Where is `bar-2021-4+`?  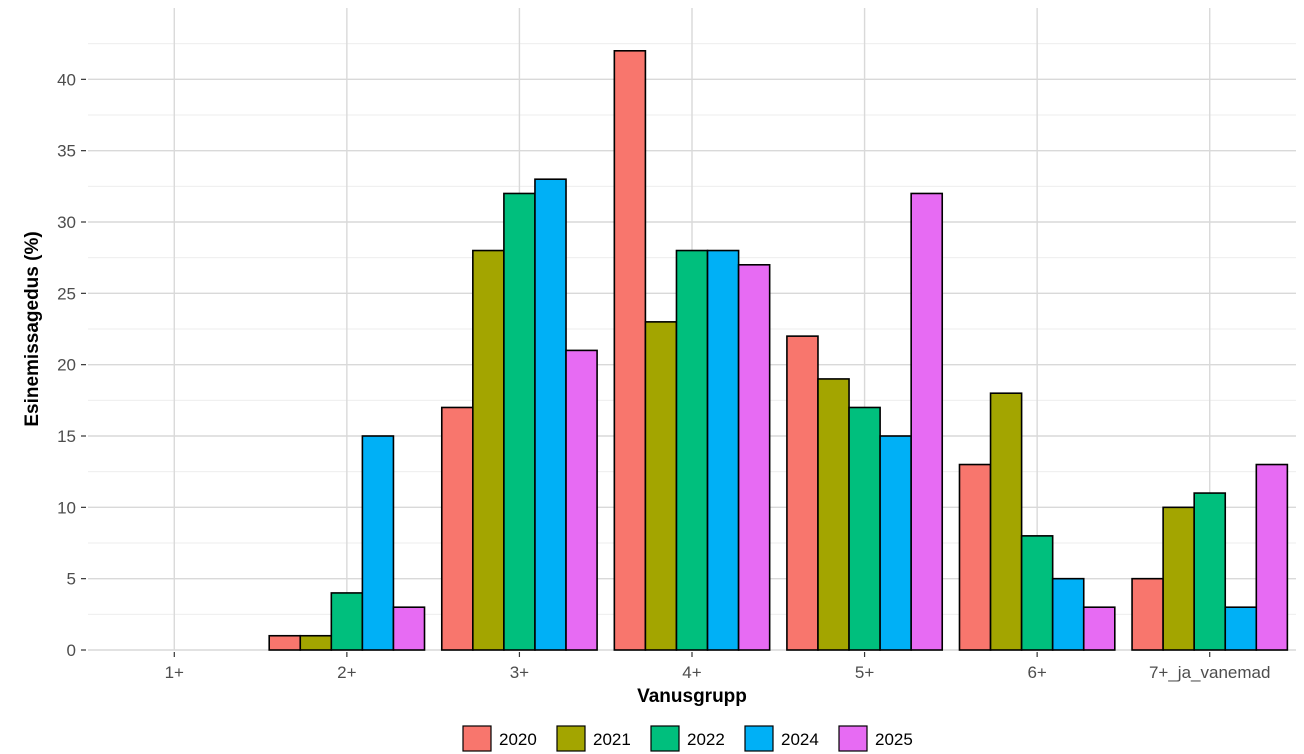
bar-2021-4+ is located at coordinates (661, 486).